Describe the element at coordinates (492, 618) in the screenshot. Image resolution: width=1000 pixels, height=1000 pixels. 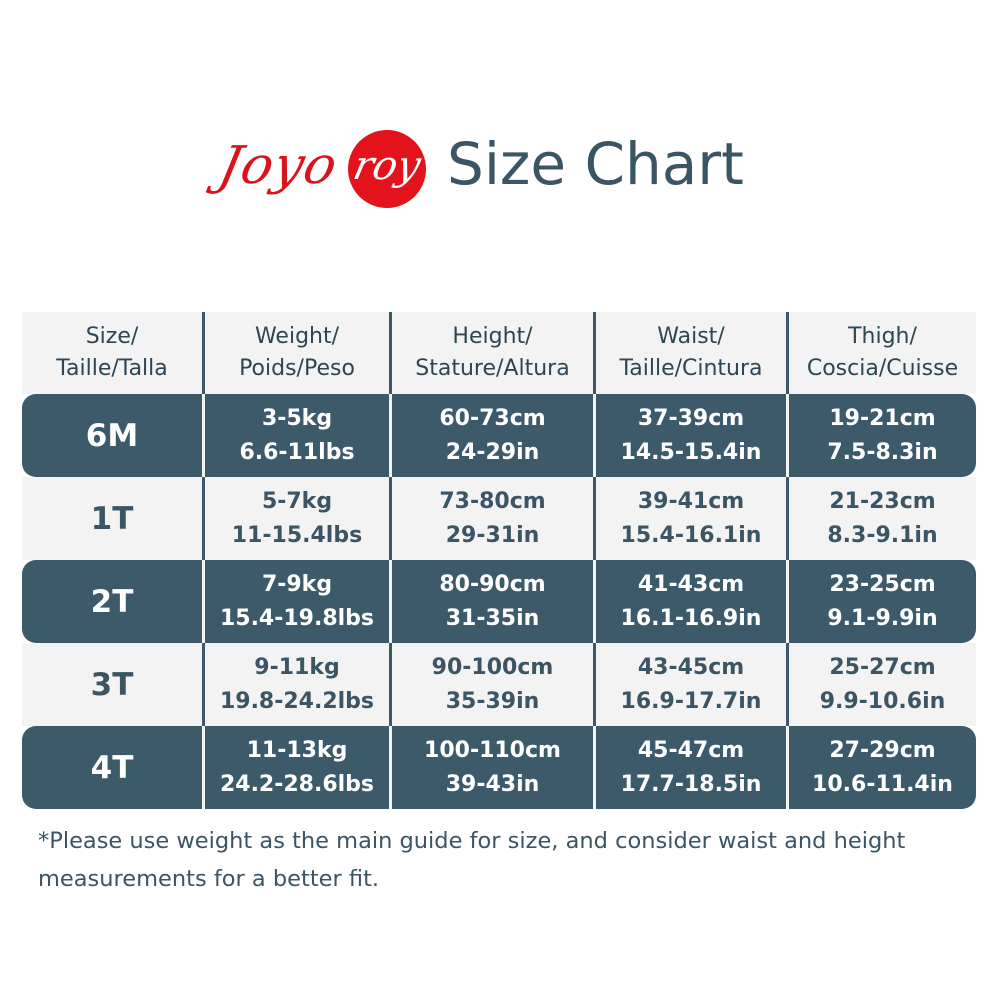
I see `height-in: 31-35in` at that location.